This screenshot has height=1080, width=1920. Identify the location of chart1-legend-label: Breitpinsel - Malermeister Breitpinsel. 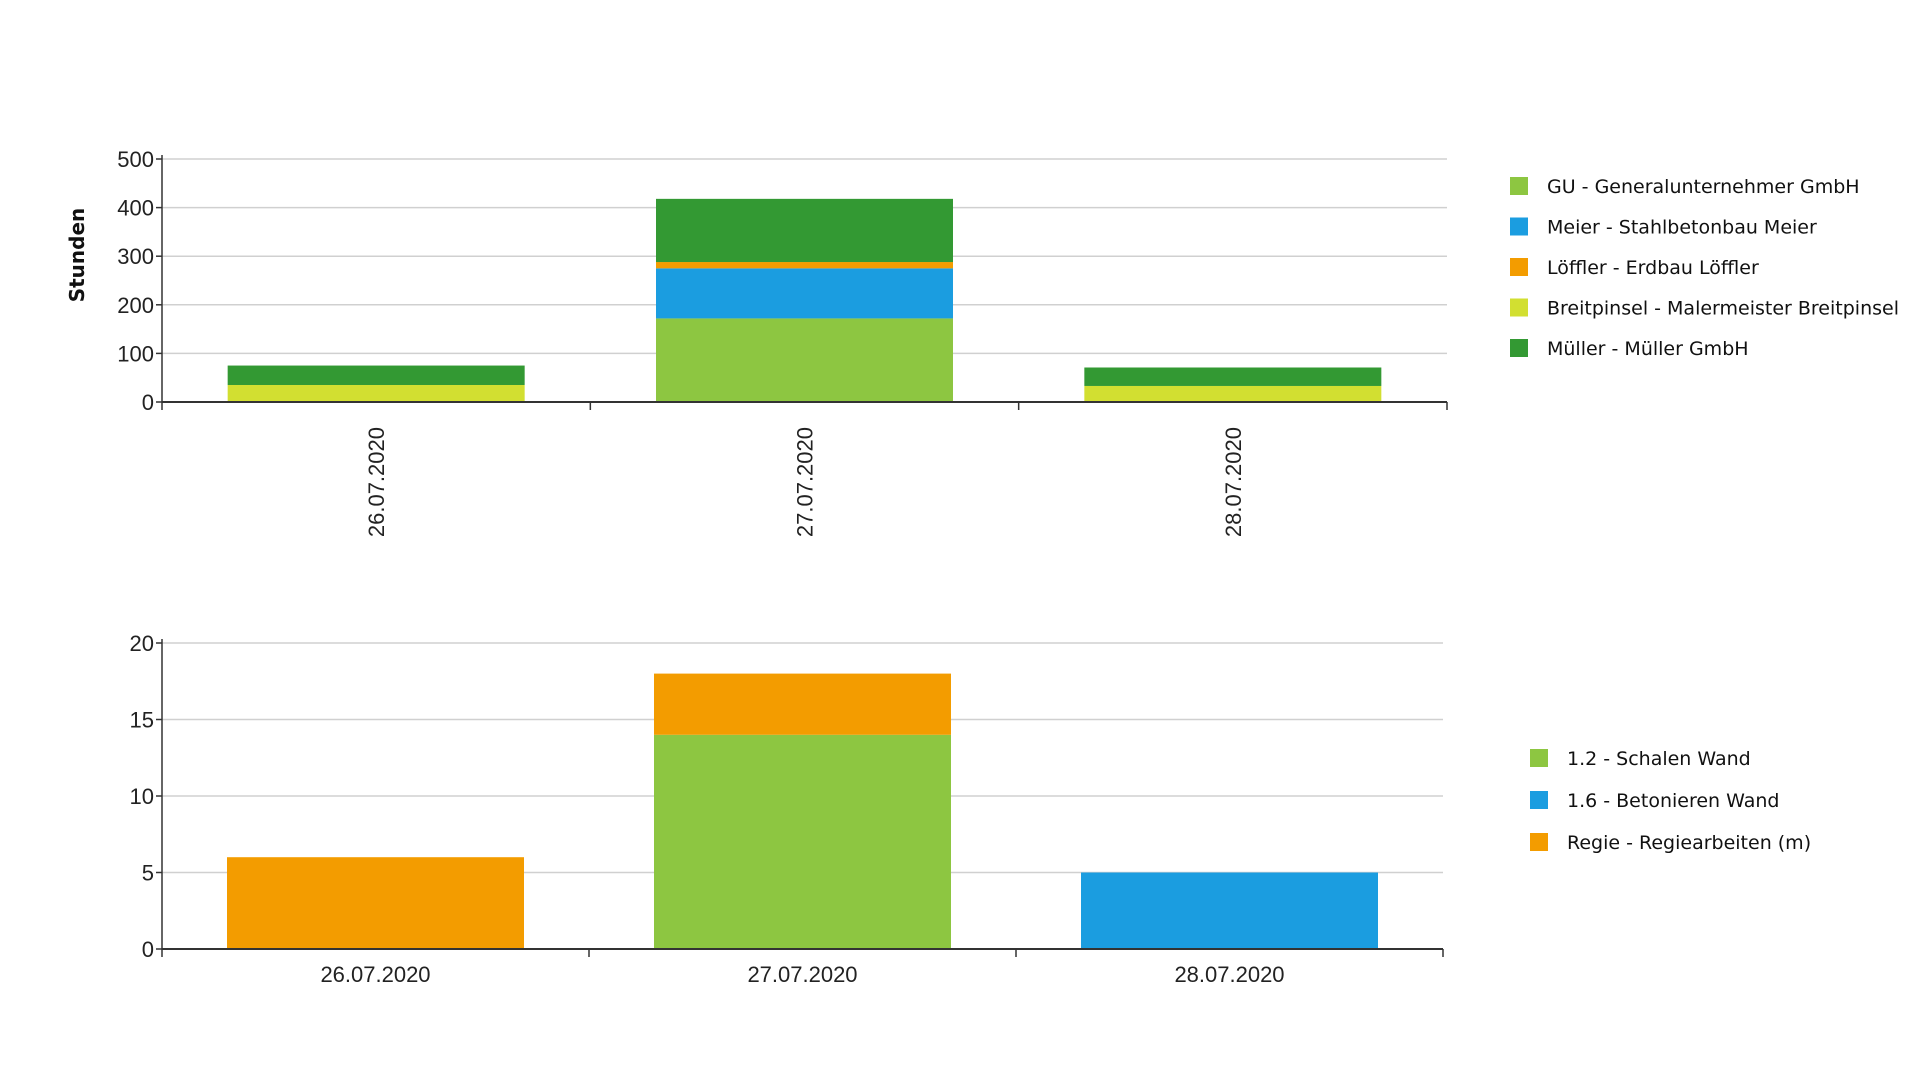
(1723, 309).